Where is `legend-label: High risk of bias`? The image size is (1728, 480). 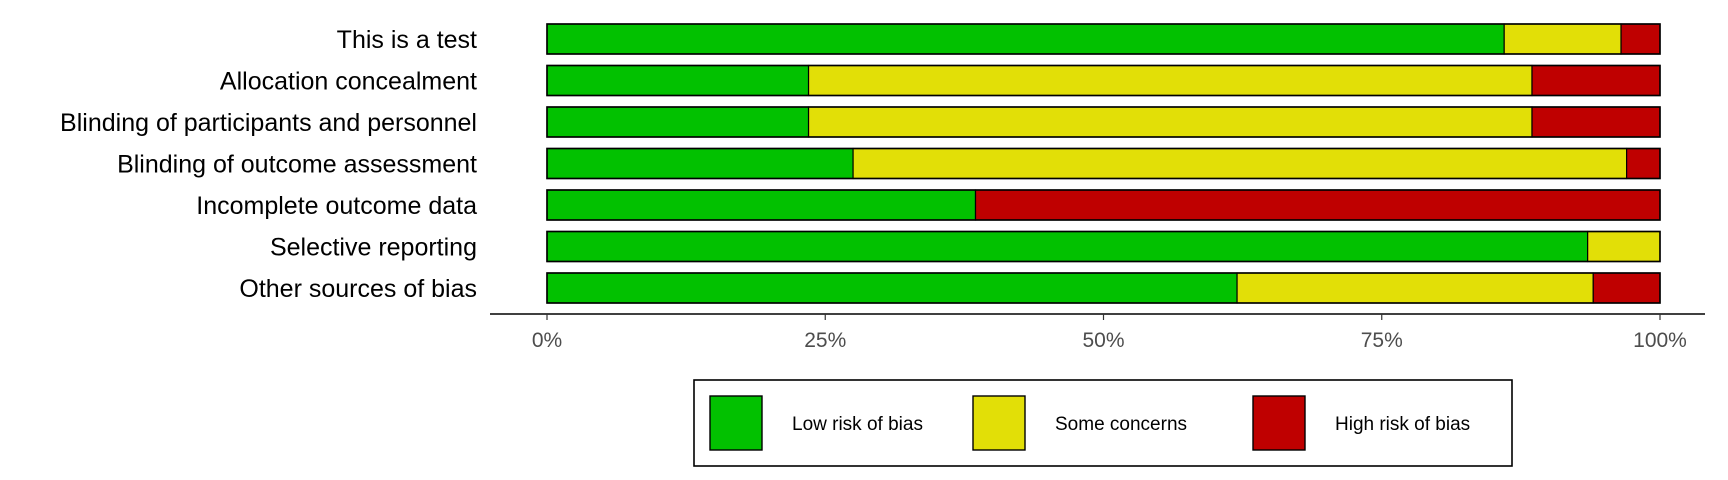 legend-label: High risk of bias is located at coordinates (1402, 424).